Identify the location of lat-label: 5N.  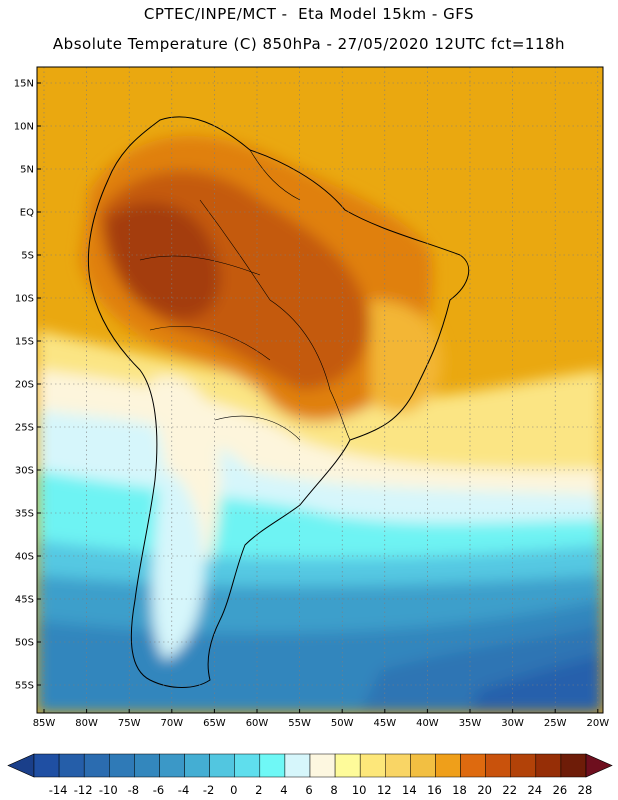
(27, 170).